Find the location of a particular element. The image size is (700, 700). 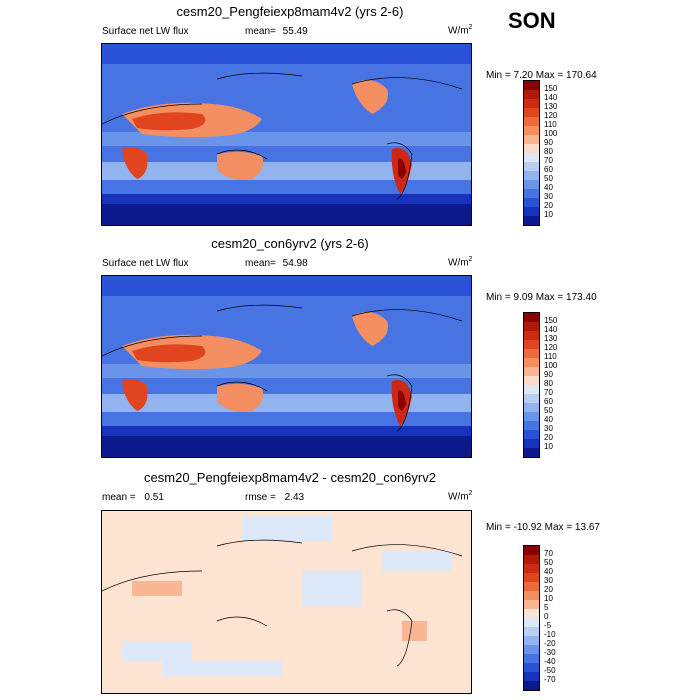

panel-3-minmax: Min = -10.92 Max = 13.67 is located at coordinates (543, 527).